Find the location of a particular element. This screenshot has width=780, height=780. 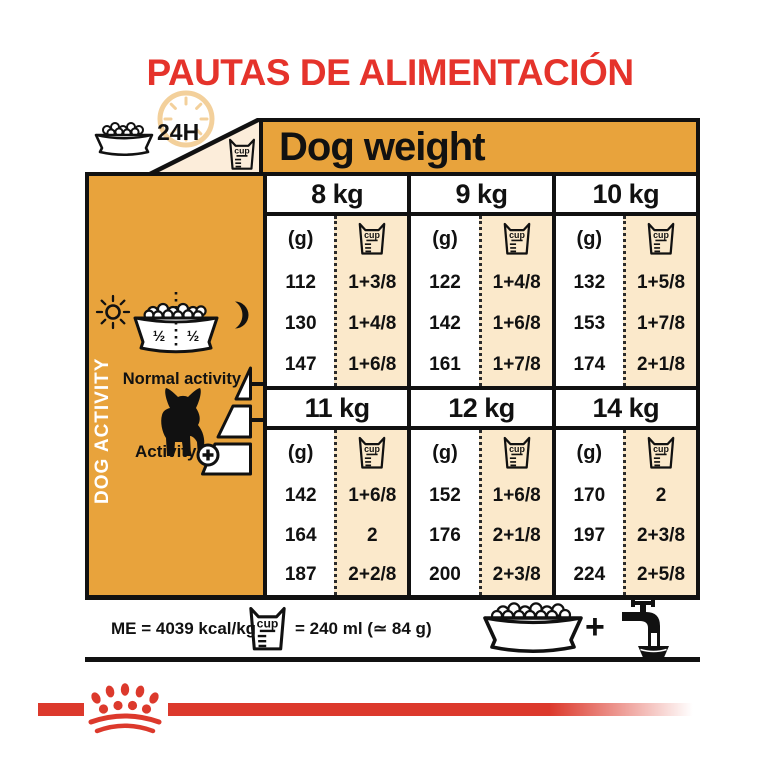

grams-value: 164 is located at coordinates (300, 535).